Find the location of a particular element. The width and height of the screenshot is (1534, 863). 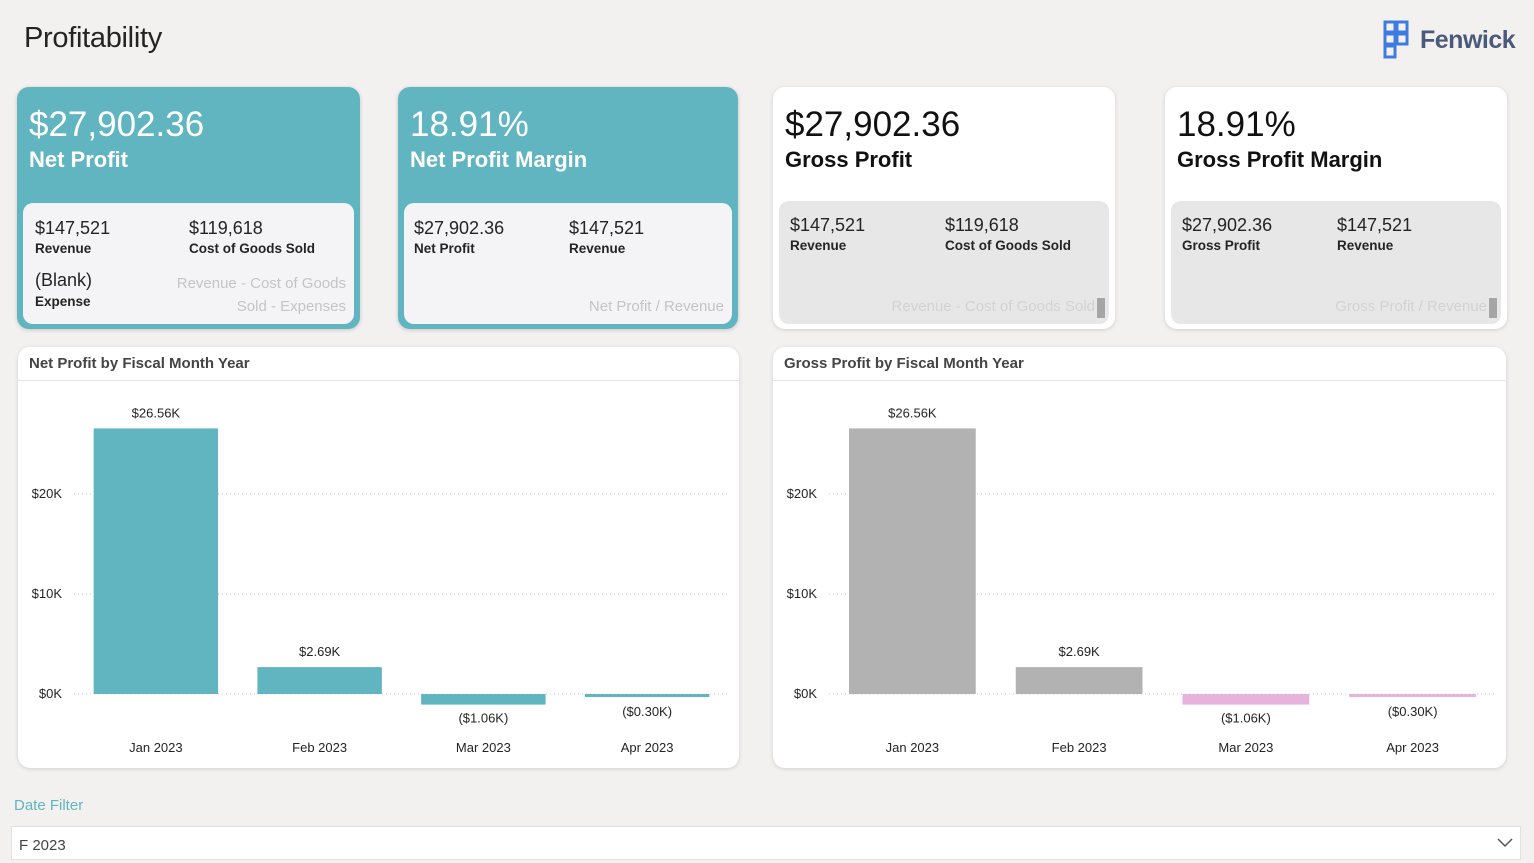

page-title: Profitability is located at coordinates (93, 38).